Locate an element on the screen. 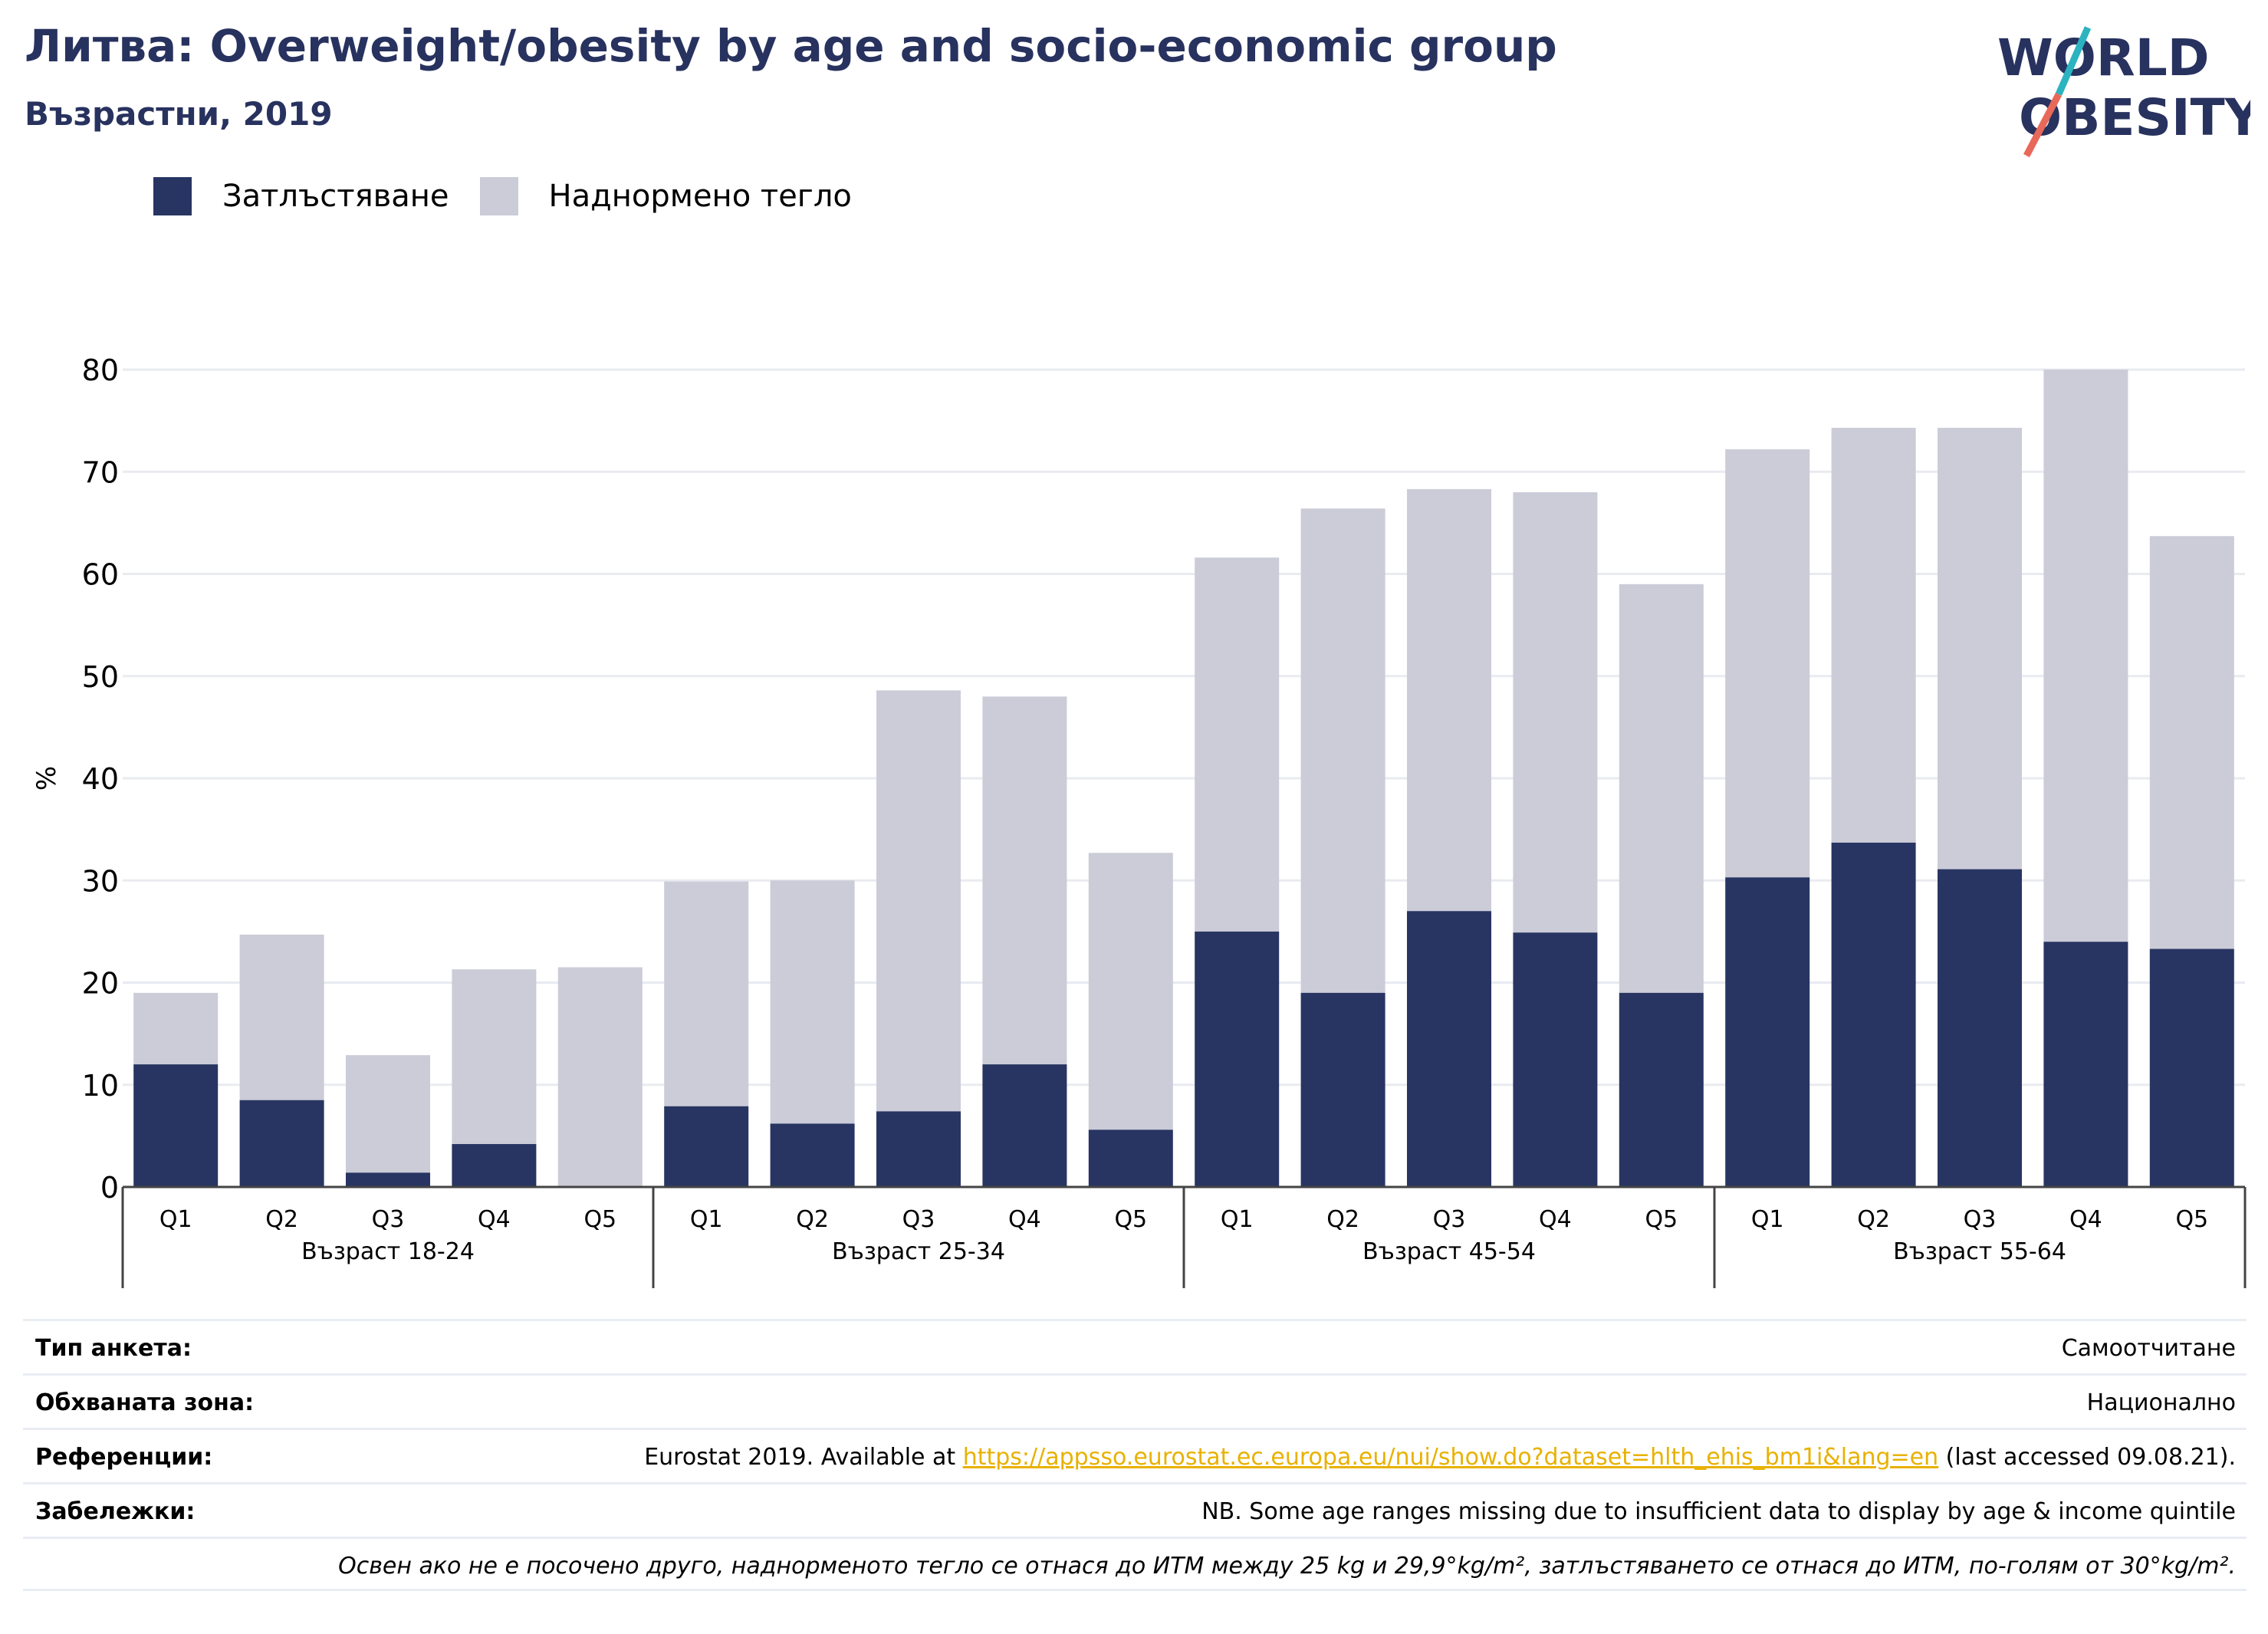 The width and height of the screenshot is (2268, 1634). y-tick-label: 50 is located at coordinates (100, 677).